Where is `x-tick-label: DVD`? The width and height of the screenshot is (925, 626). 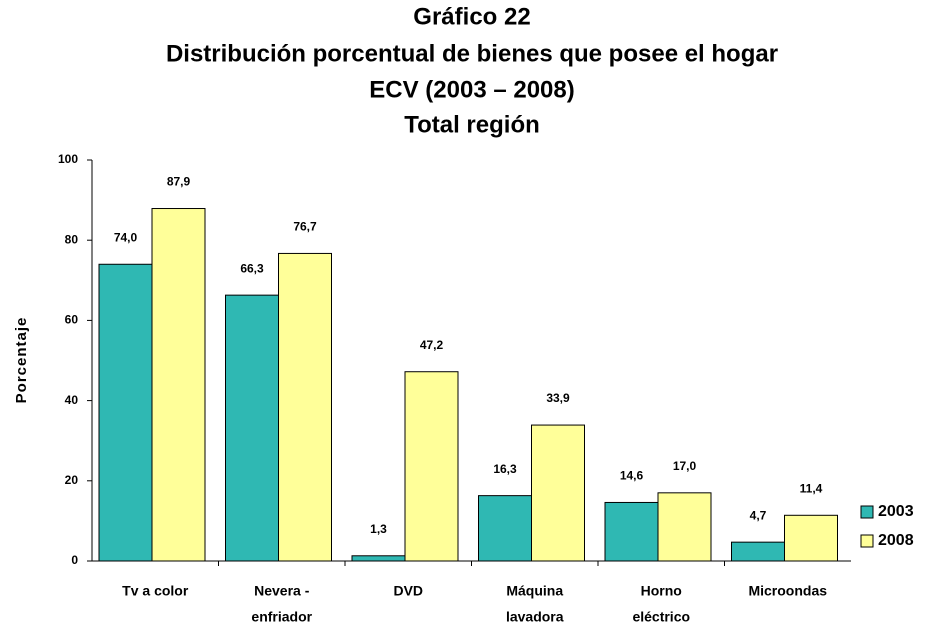
x-tick-label: DVD is located at coordinates (408, 591).